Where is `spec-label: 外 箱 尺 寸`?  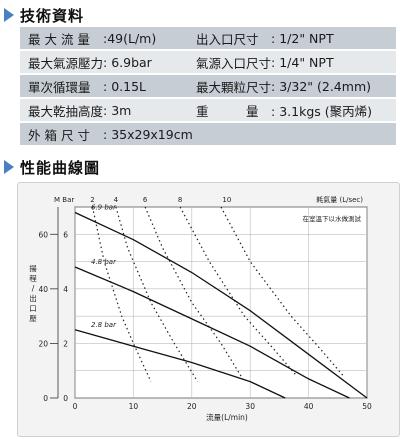
spec-label: 外 箱 尺 寸 is located at coordinates (62, 135).